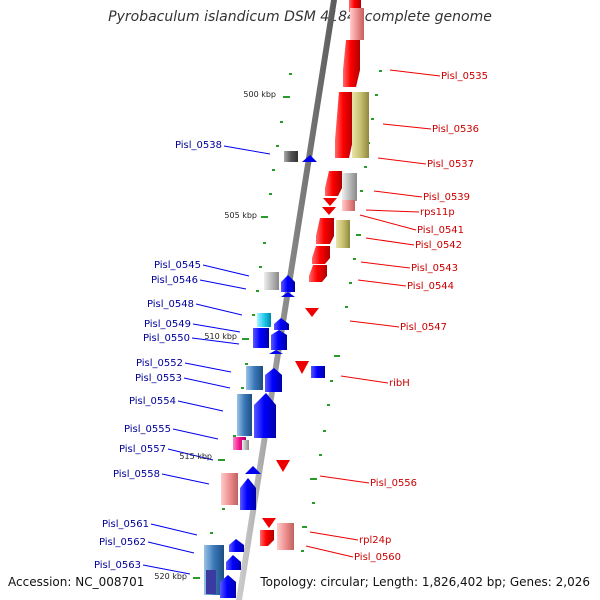 This screenshot has width=600, height=600. I want to click on label-pisl-0552: Pisl_0552, so click(159, 363).